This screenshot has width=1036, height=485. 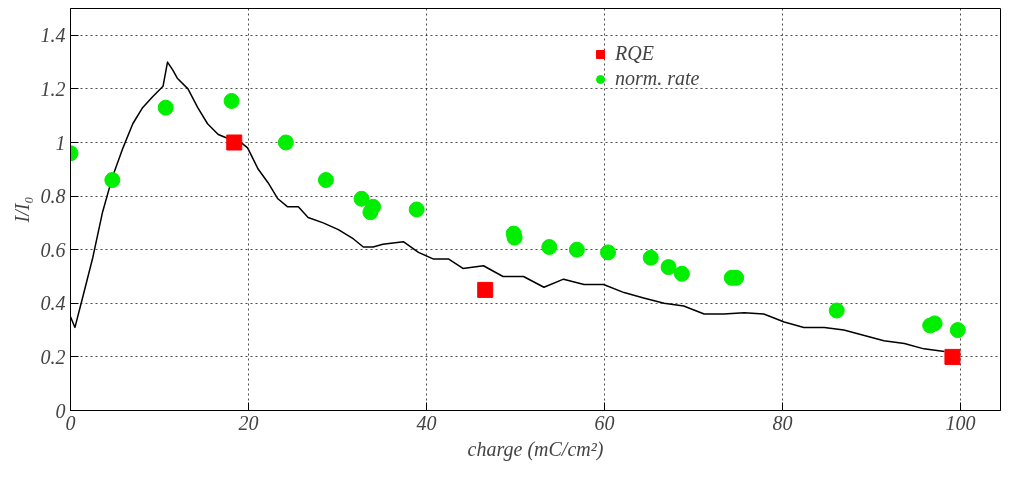 What do you see at coordinates (604, 422) in the screenshot?
I see `x-tick-label: 60` at bounding box center [604, 422].